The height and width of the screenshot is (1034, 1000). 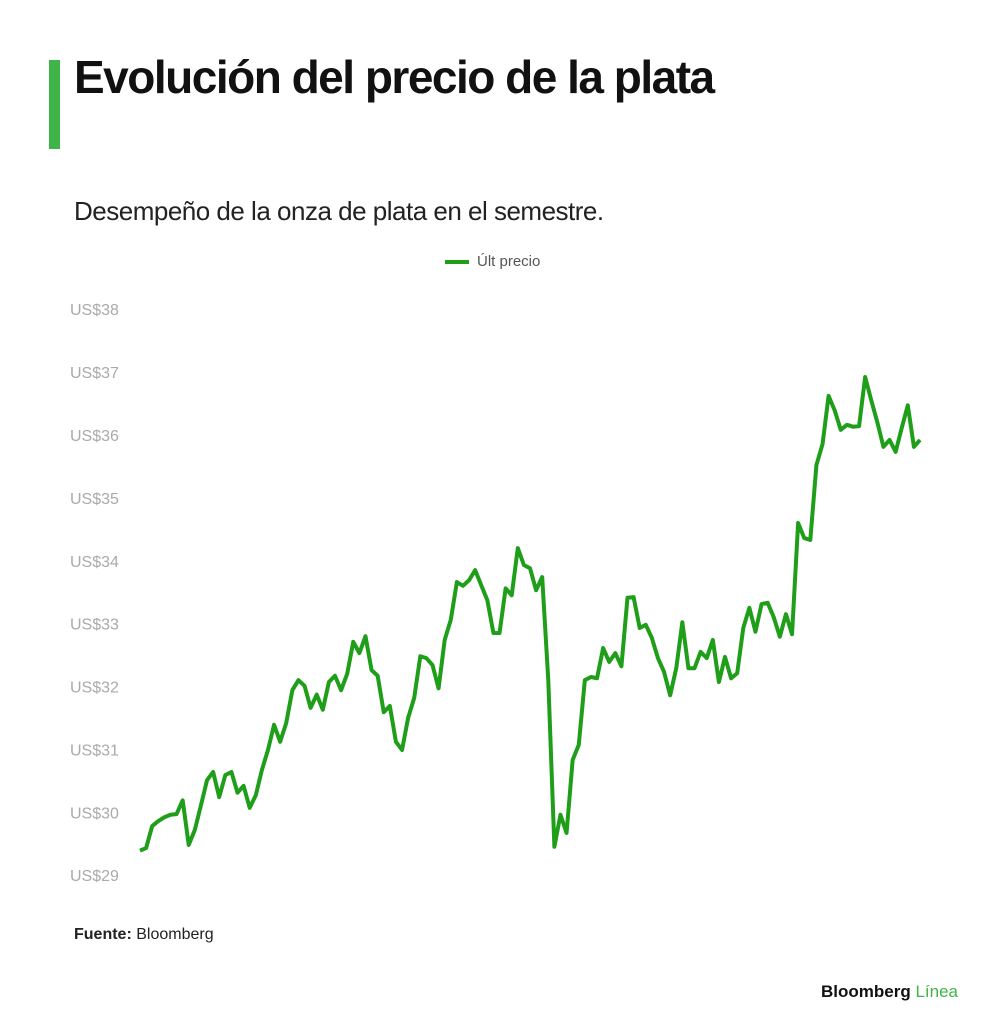 What do you see at coordinates (94, 876) in the screenshot?
I see `y-tick-label: US$29` at bounding box center [94, 876].